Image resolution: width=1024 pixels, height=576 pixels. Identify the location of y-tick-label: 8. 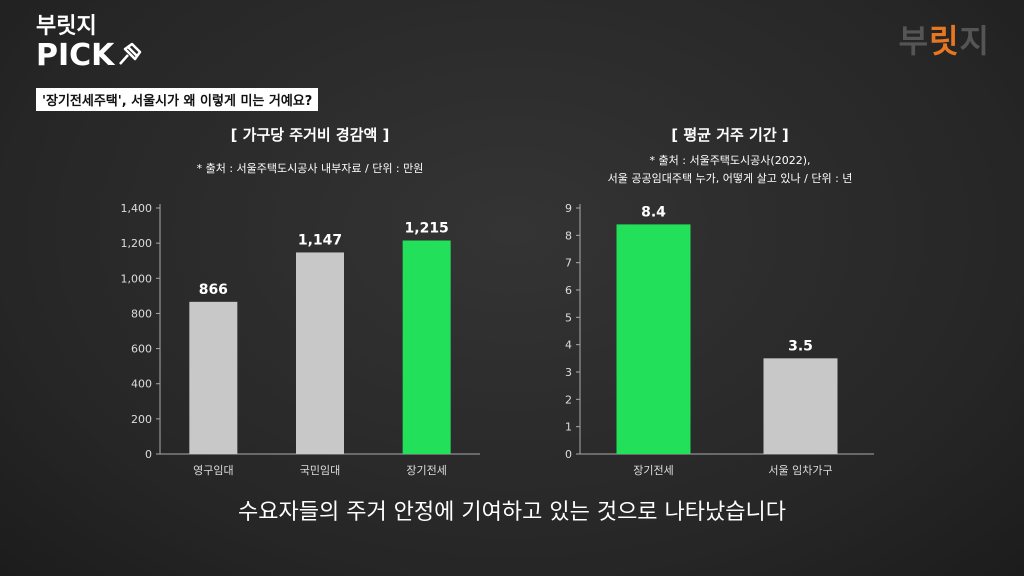
(568, 235).